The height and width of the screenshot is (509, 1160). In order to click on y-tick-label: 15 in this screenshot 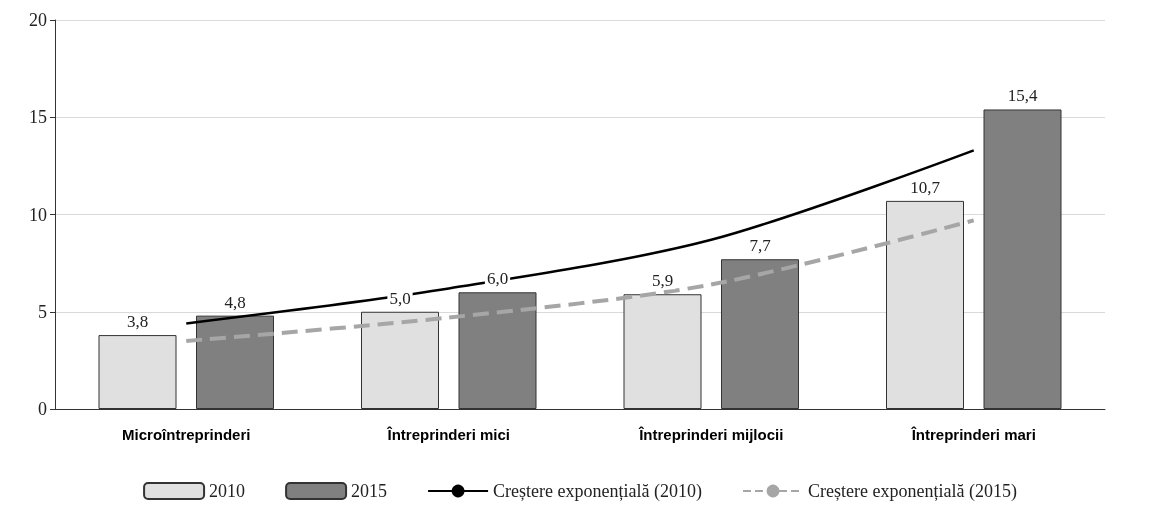, I will do `click(38, 117)`.